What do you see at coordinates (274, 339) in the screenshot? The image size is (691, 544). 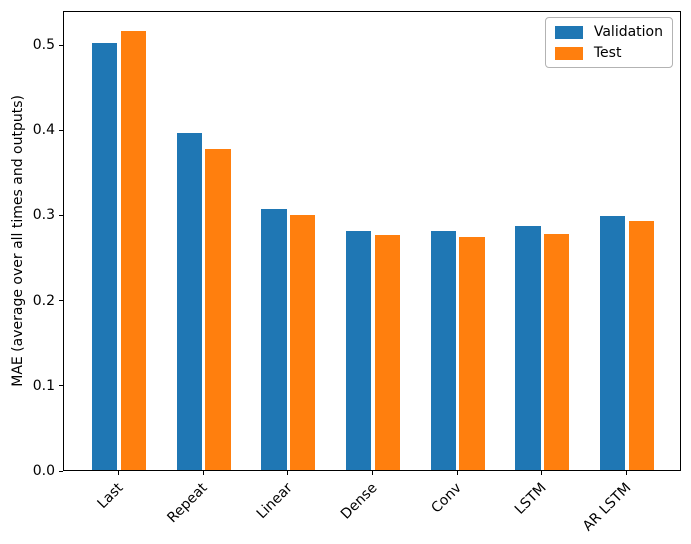 I see `bar-validation-linear` at bounding box center [274, 339].